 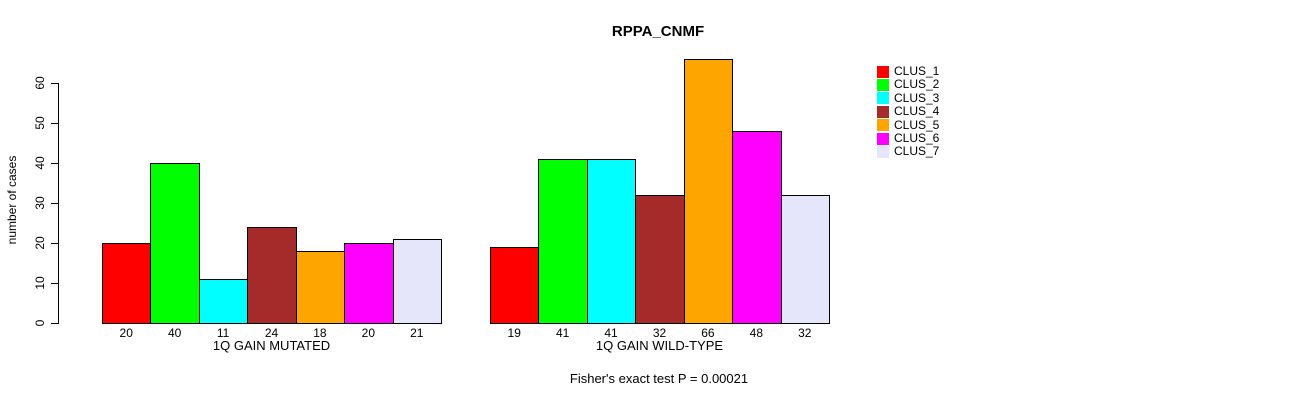 What do you see at coordinates (40, 83) in the screenshot?
I see `y-axis-tick-label: 60` at bounding box center [40, 83].